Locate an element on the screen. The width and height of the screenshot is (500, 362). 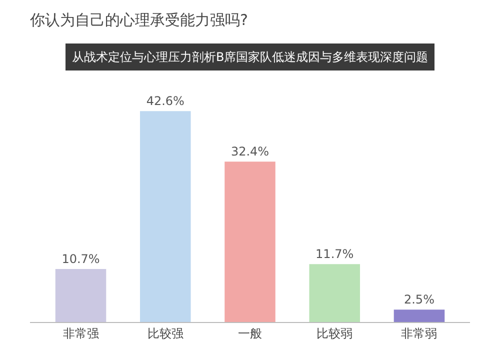
chart-title: 你认为自己的心理承受能力强吗? is located at coordinates (138, 19).